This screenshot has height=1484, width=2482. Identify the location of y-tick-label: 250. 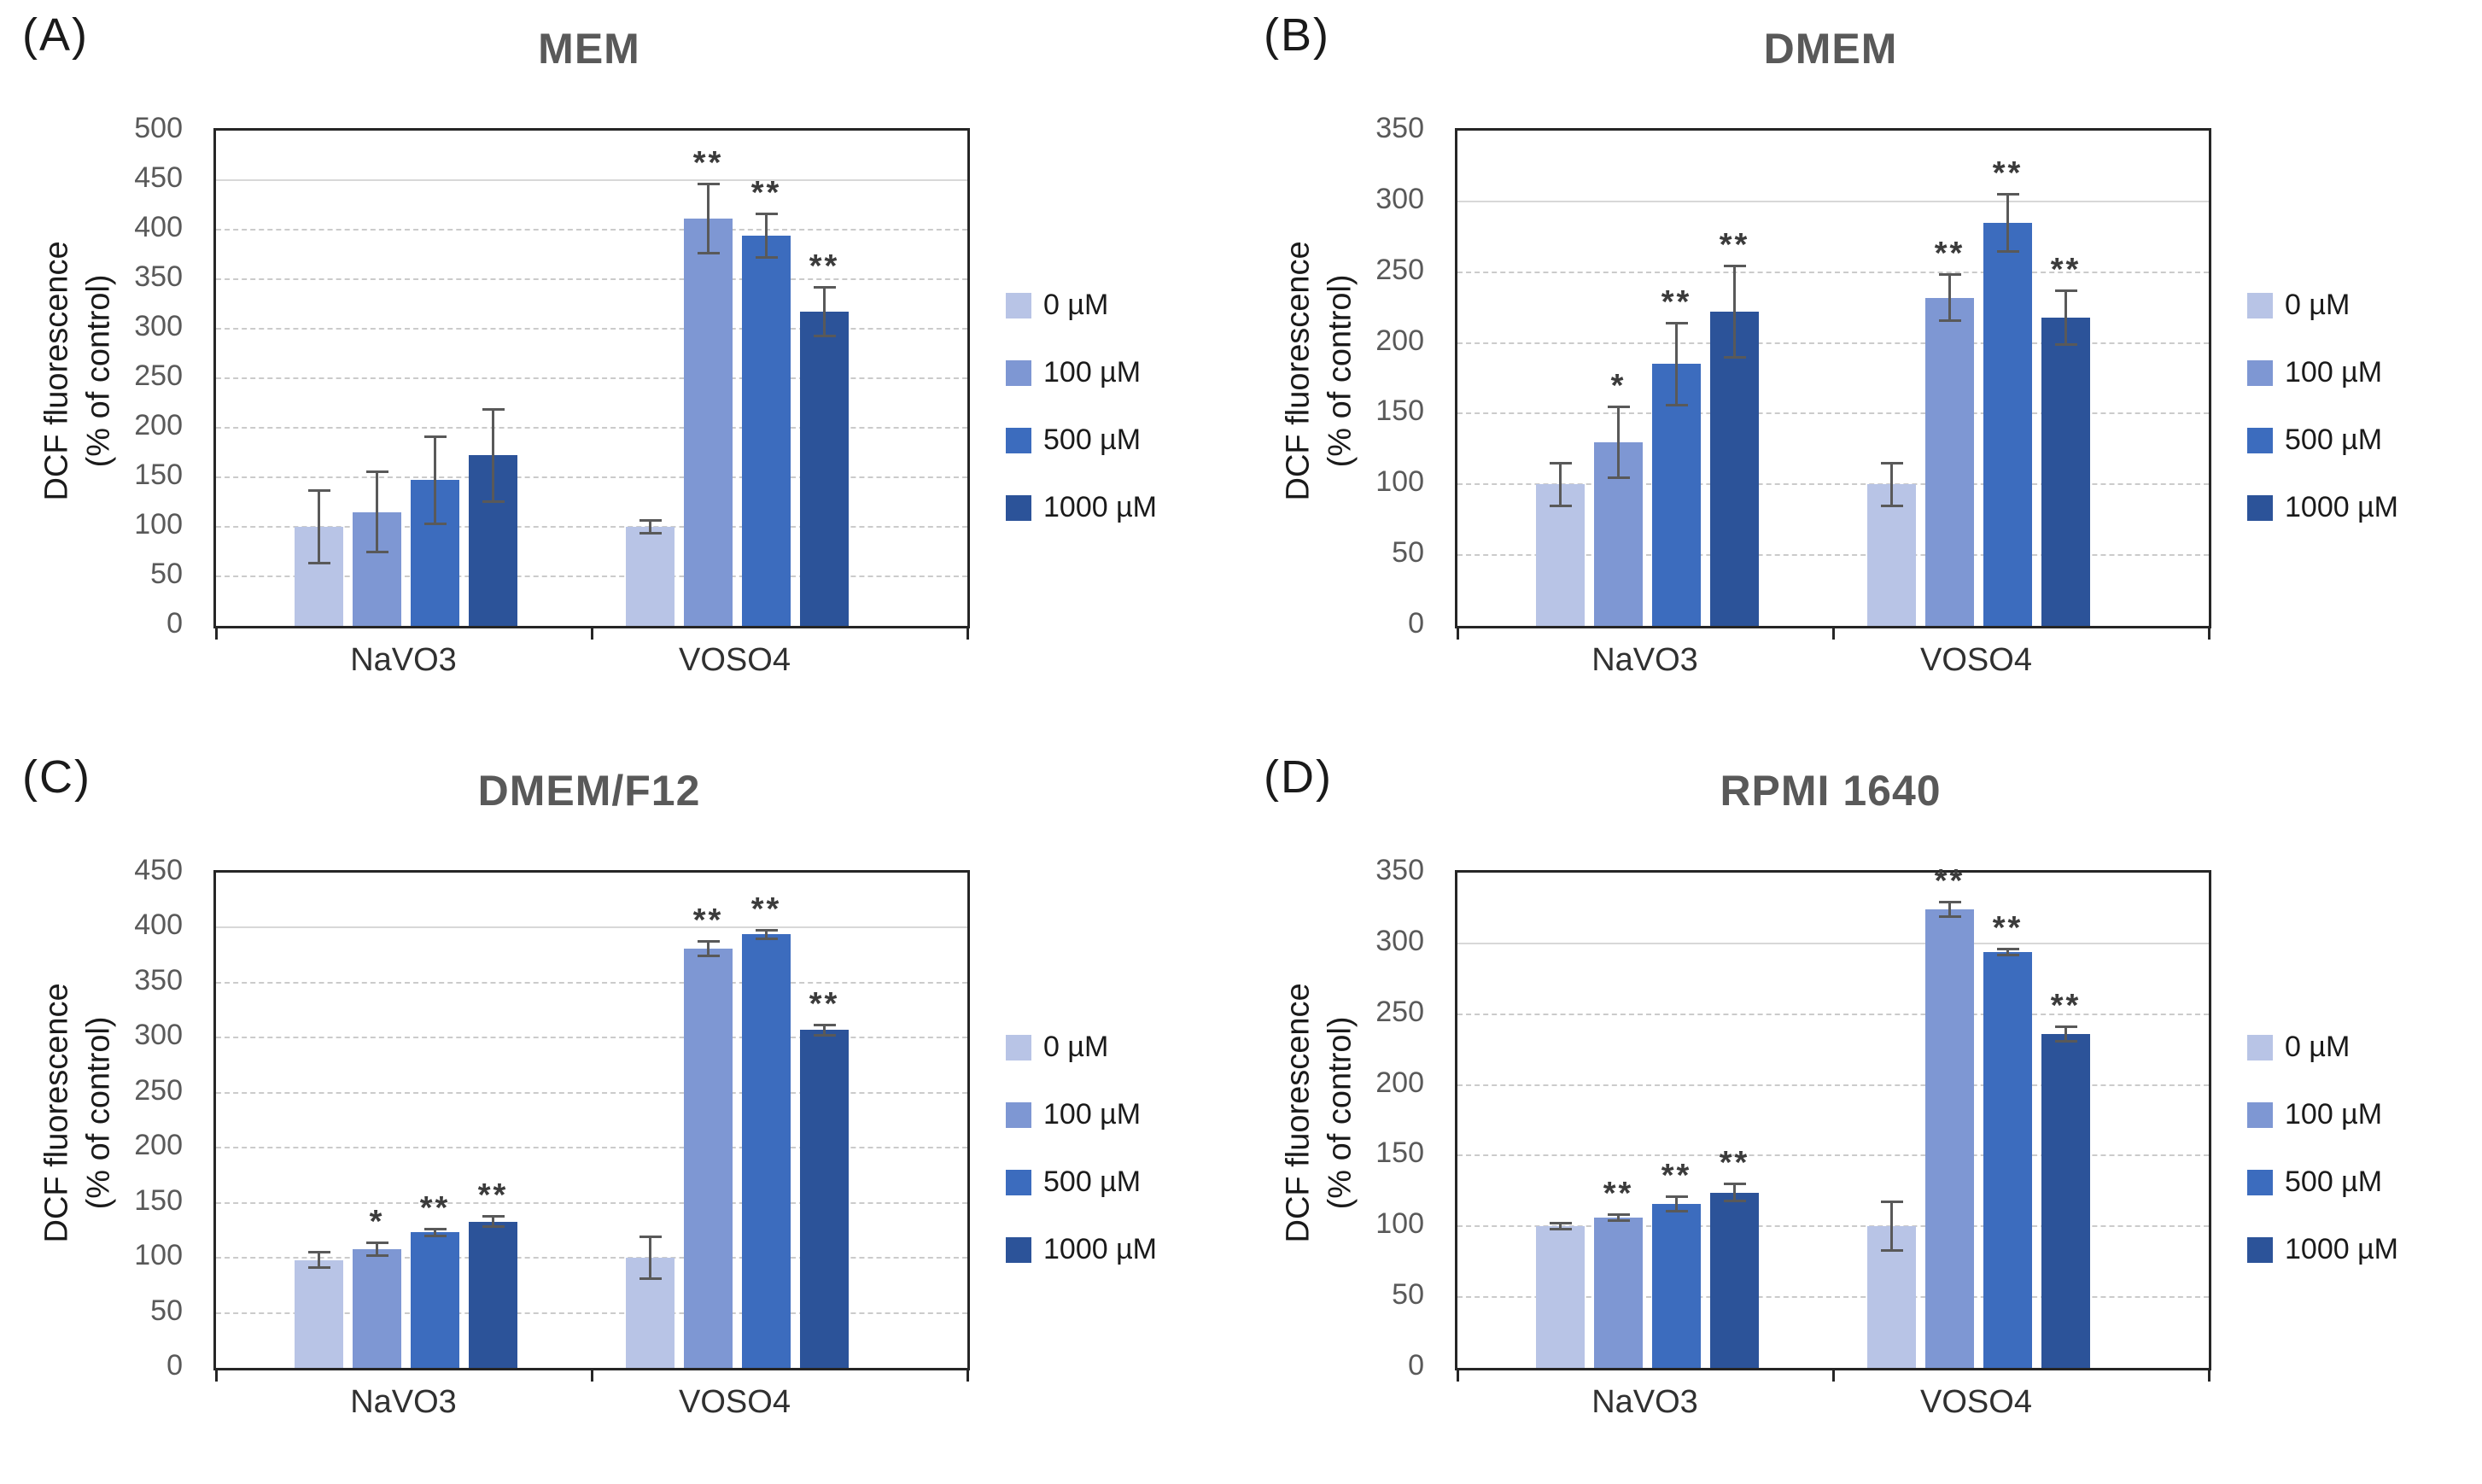
(1399, 269).